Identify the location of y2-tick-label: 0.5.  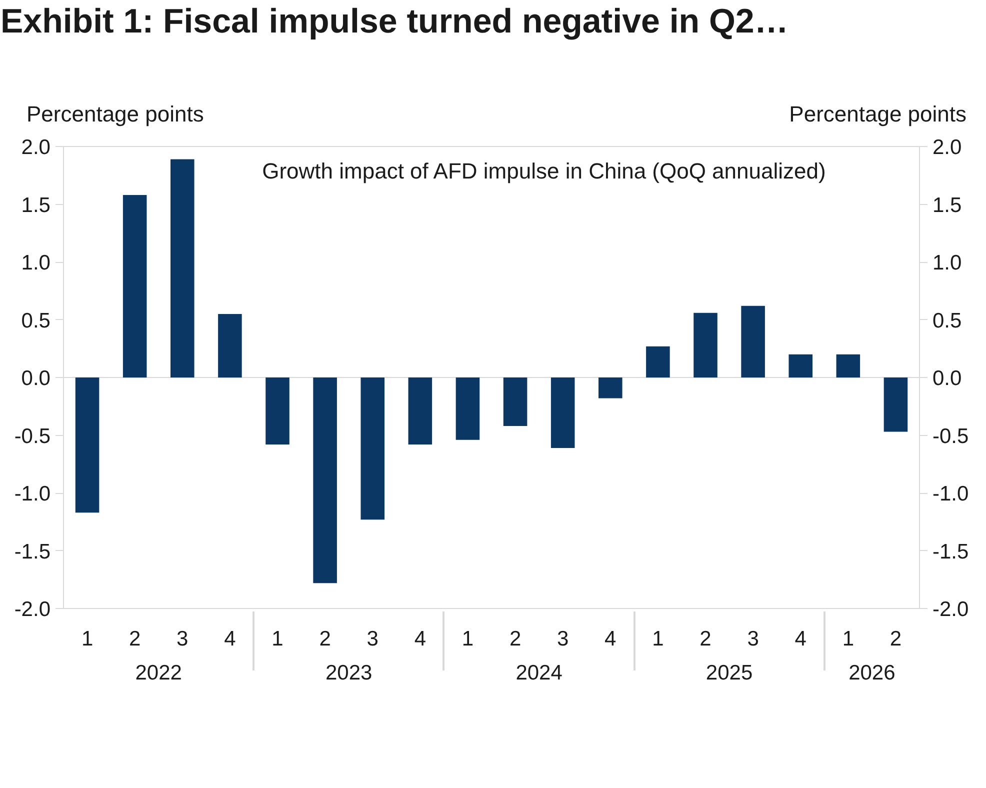
(947, 320).